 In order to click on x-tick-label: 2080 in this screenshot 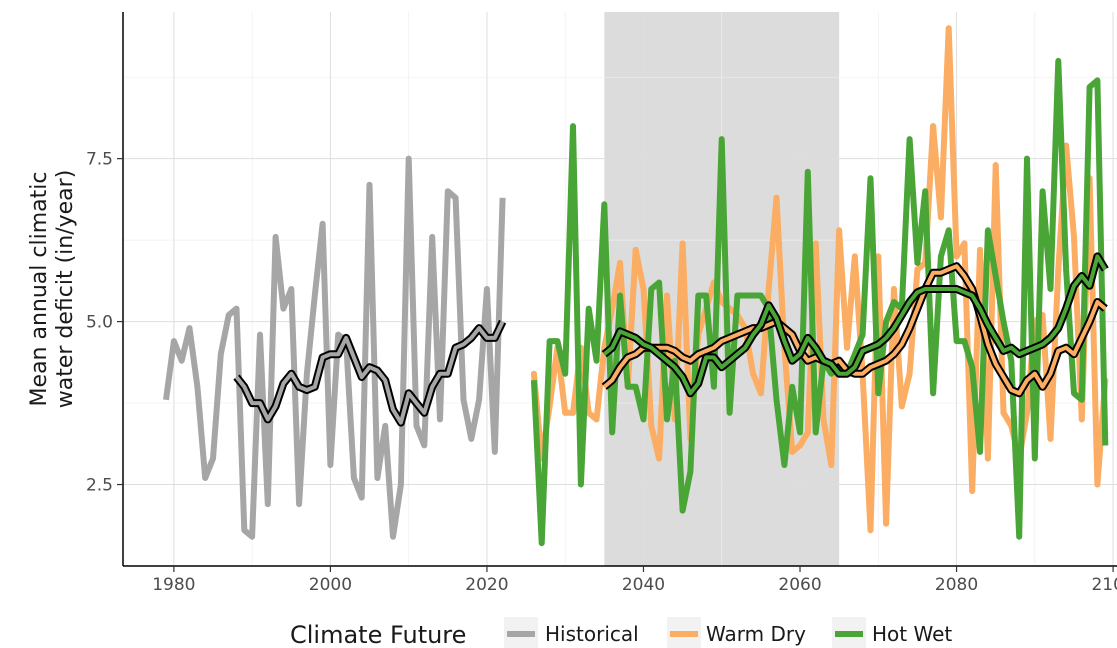, I will do `click(956, 585)`.